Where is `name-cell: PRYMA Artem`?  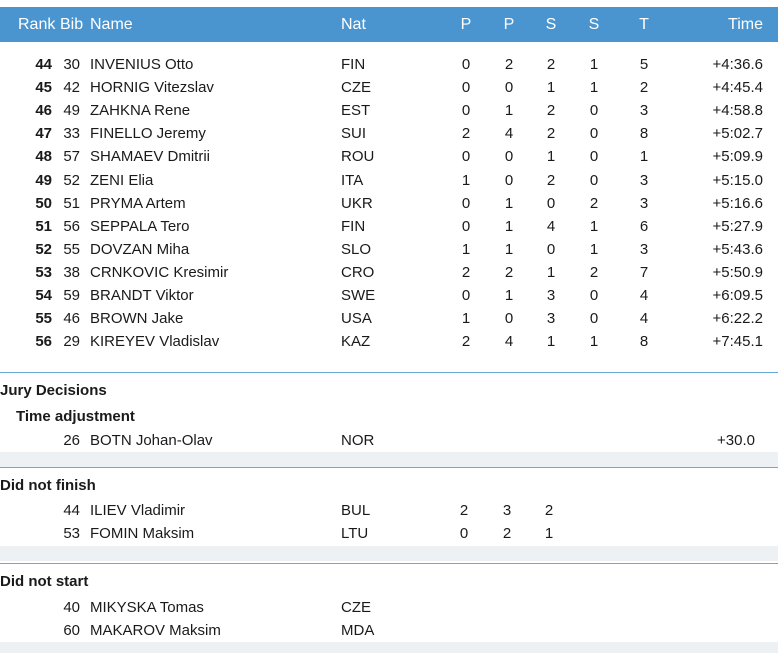
name-cell: PRYMA Artem is located at coordinates (138, 203).